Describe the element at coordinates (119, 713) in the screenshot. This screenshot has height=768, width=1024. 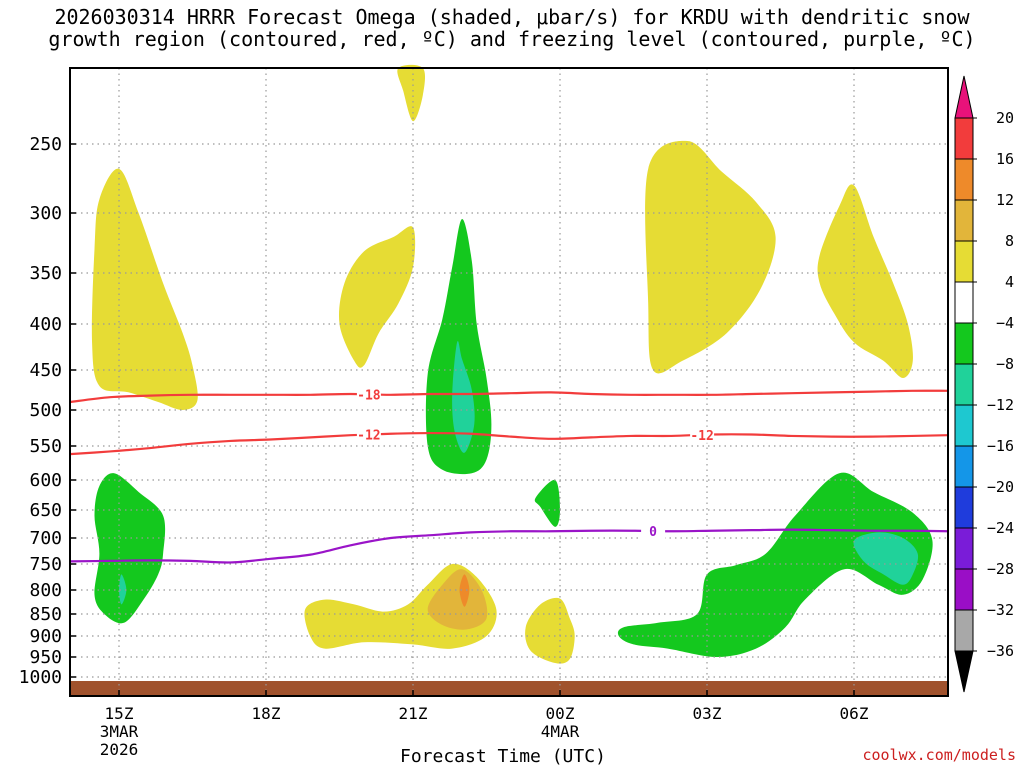
I see `x-tick-label: 15Z` at that location.